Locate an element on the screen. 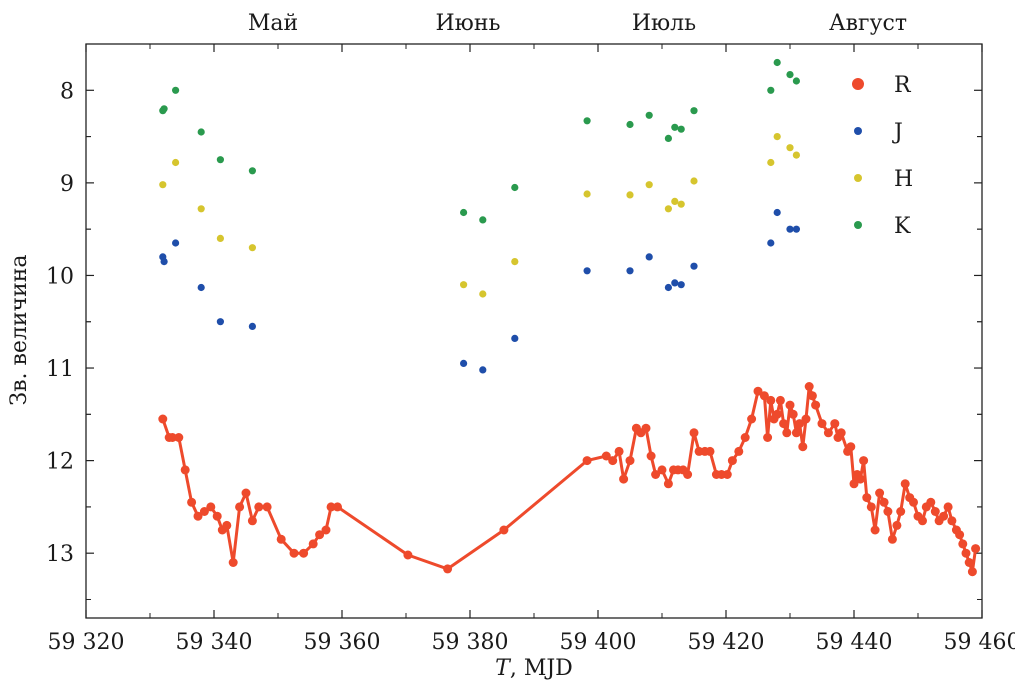 This screenshot has width=1015, height=684. y-tick-label: 12 is located at coordinates (60, 462).